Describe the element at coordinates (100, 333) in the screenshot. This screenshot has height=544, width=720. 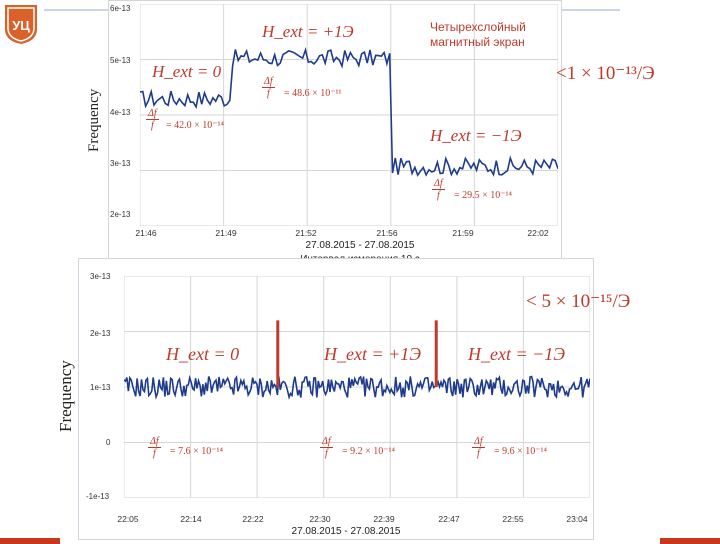
I see `bottom-y-tick: 2e-13` at that location.